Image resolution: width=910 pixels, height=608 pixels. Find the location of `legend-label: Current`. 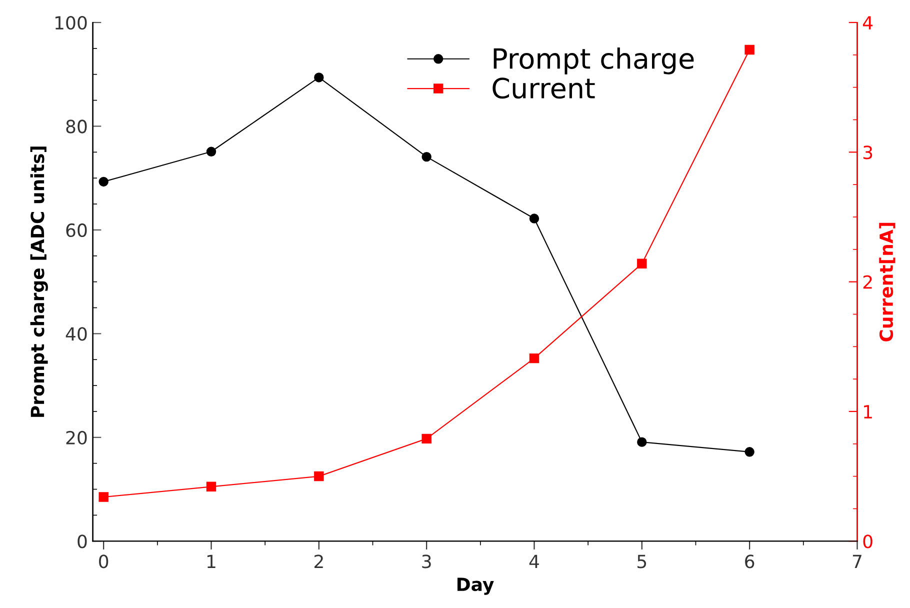

legend-label: Current is located at coordinates (543, 88).